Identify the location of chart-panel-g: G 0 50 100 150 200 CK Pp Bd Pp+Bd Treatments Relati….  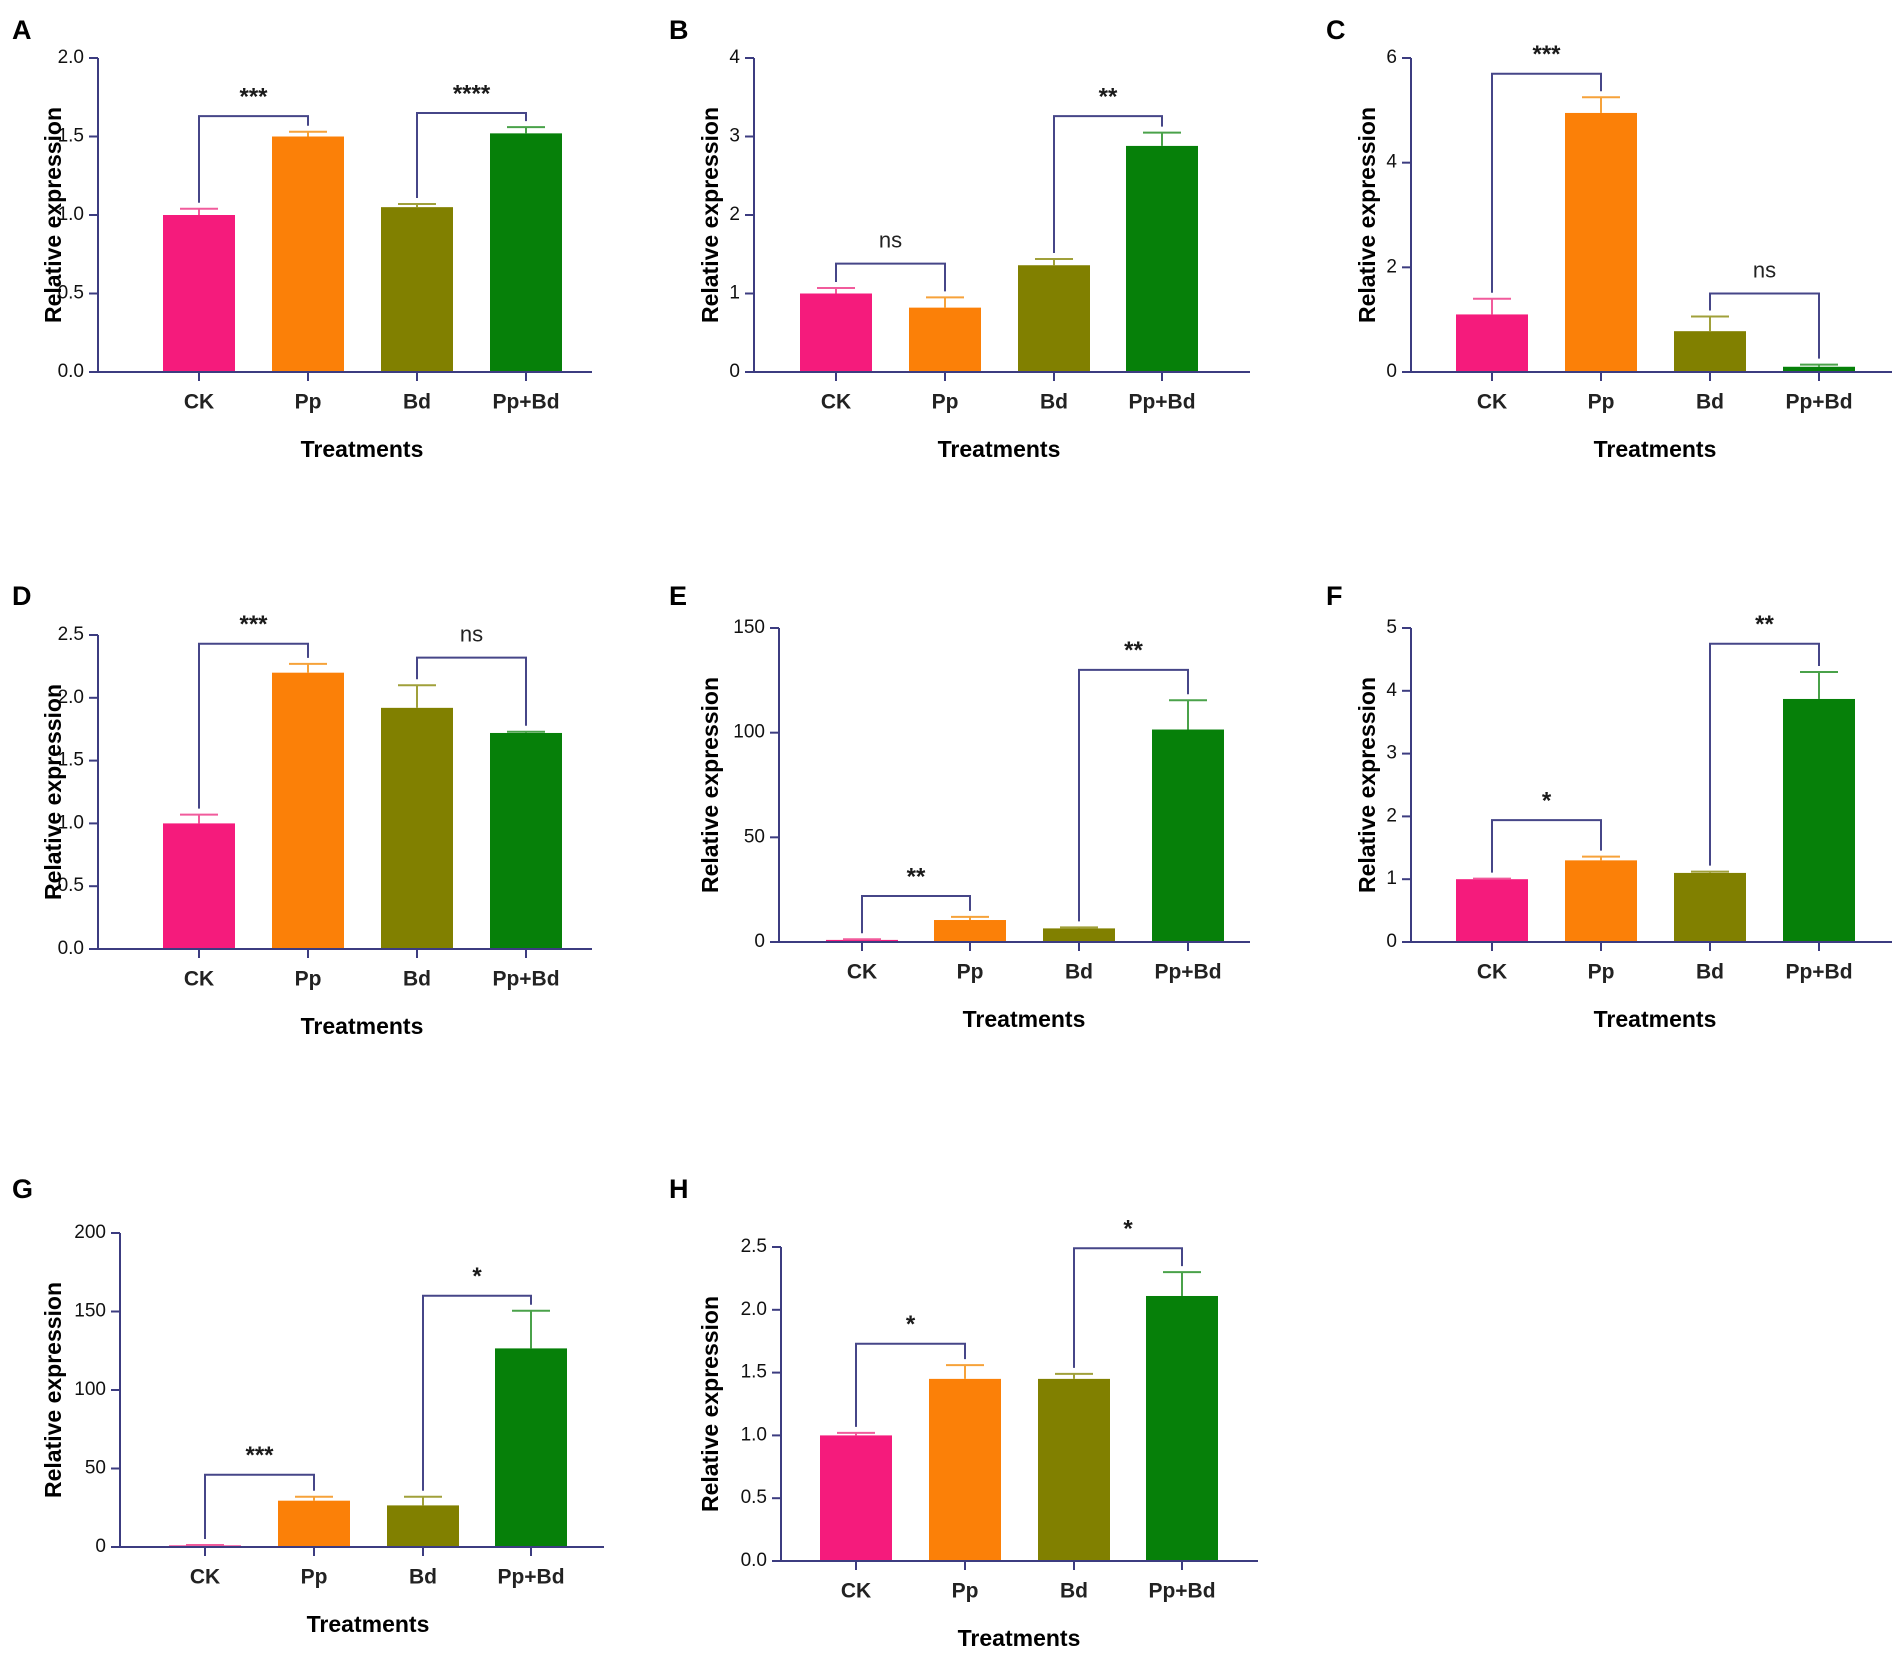
(308, 1405).